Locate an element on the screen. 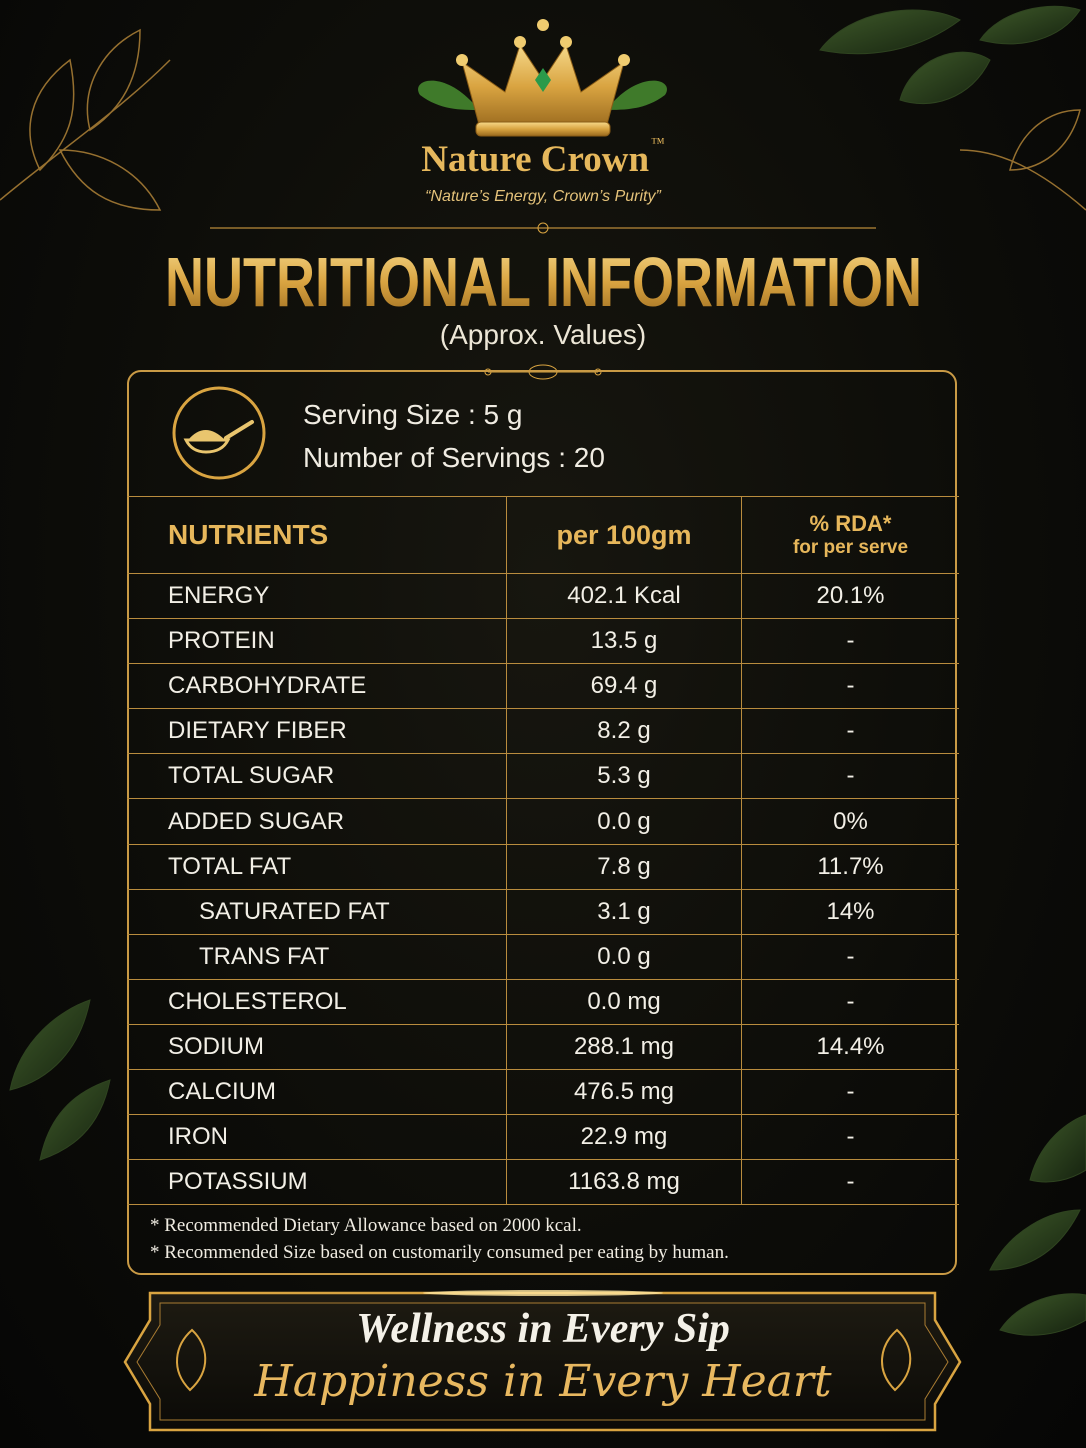 This screenshot has height=1448, width=1086. serving-count: Number of Servings : 20 is located at coordinates (454, 457).